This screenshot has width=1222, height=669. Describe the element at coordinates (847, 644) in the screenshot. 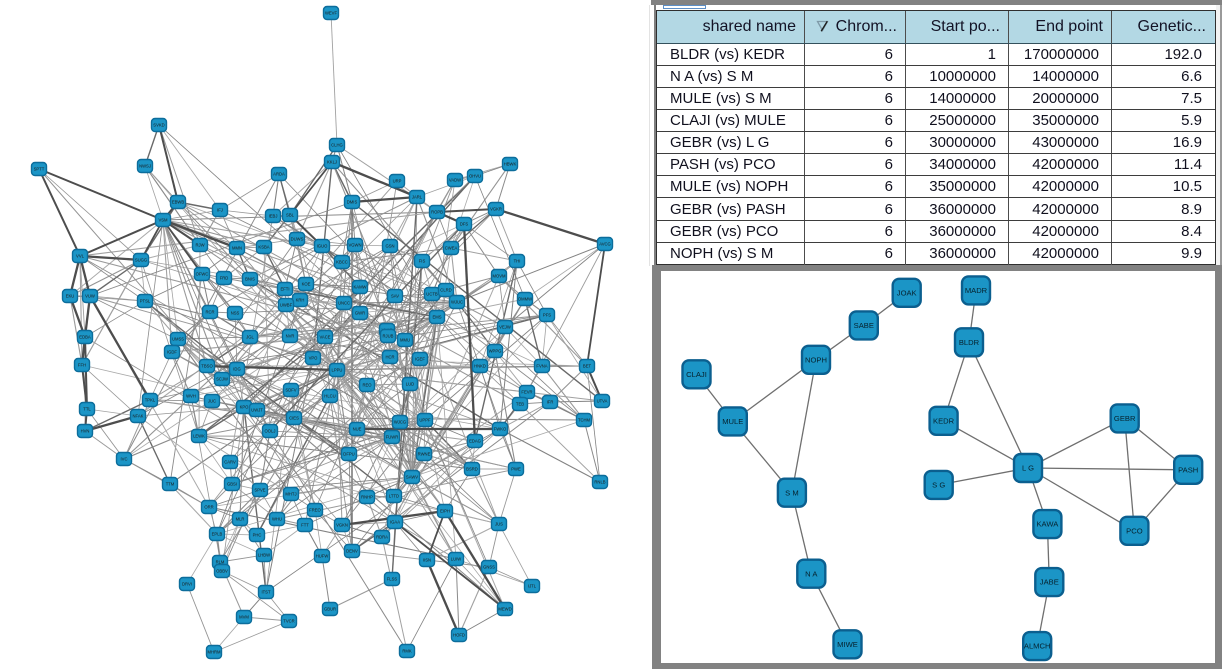

I see `svg-text: MIWE` at that location.